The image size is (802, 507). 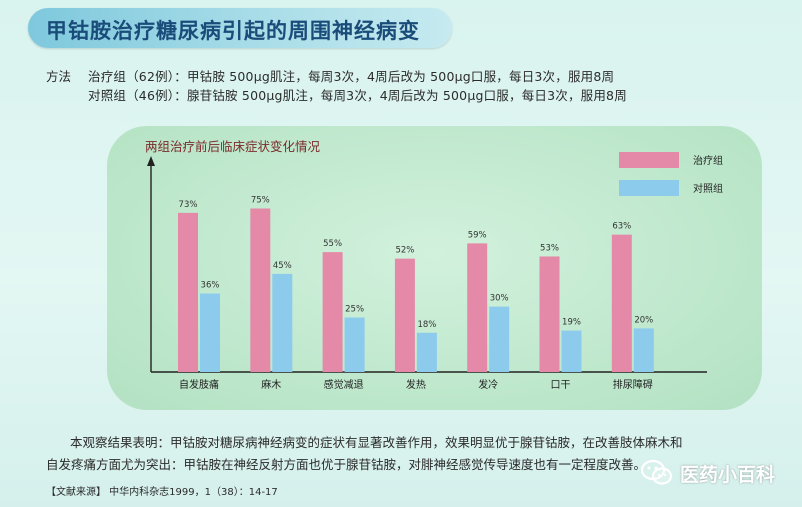 What do you see at coordinates (162, 492) in the screenshot?
I see `source-citation: 【文献来源】 中华内科杂志1999，1（38）：14-17` at bounding box center [162, 492].